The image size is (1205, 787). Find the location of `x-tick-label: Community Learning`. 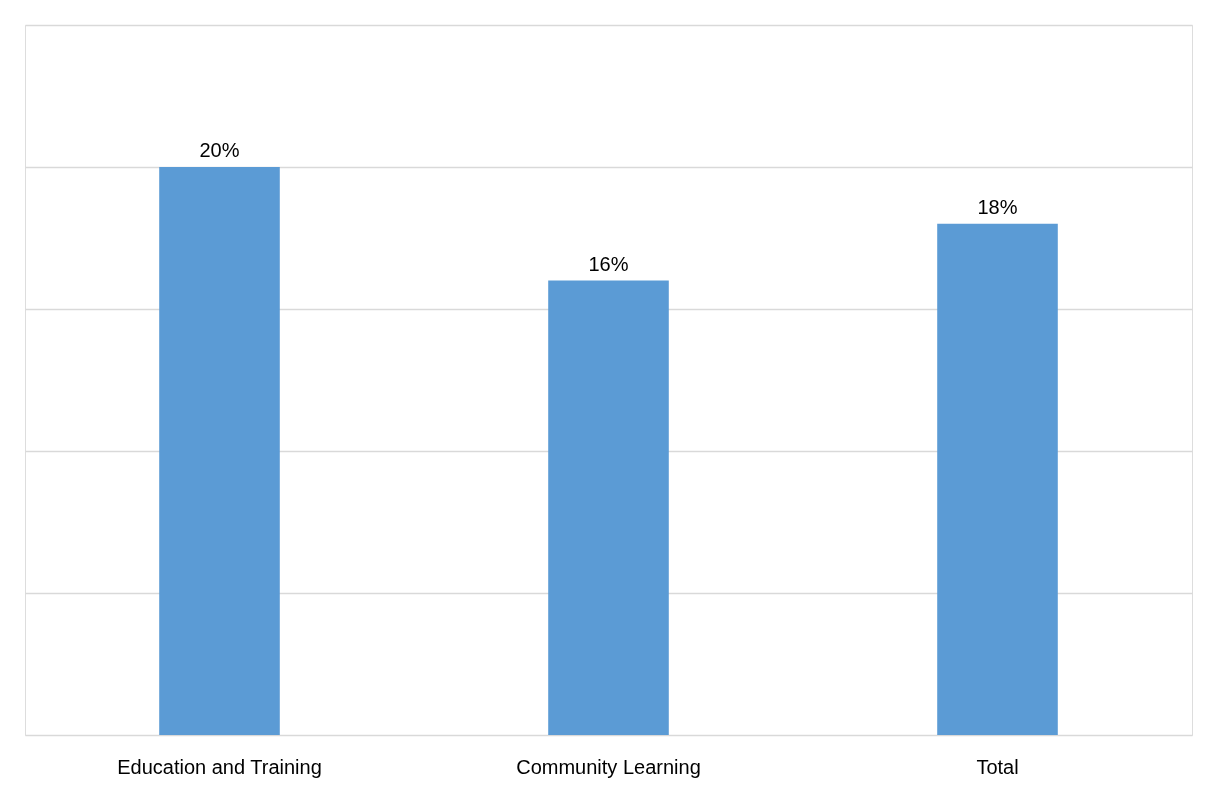

x-tick-label: Community Learning is located at coordinates (608, 766).